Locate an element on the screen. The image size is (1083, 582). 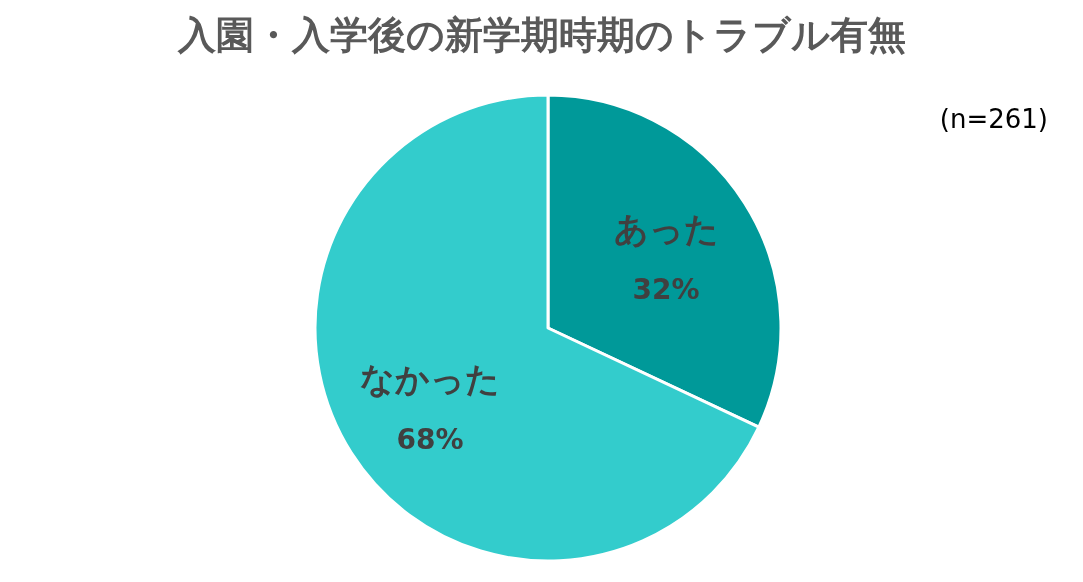
data-label: 68% is located at coordinates (430, 439).